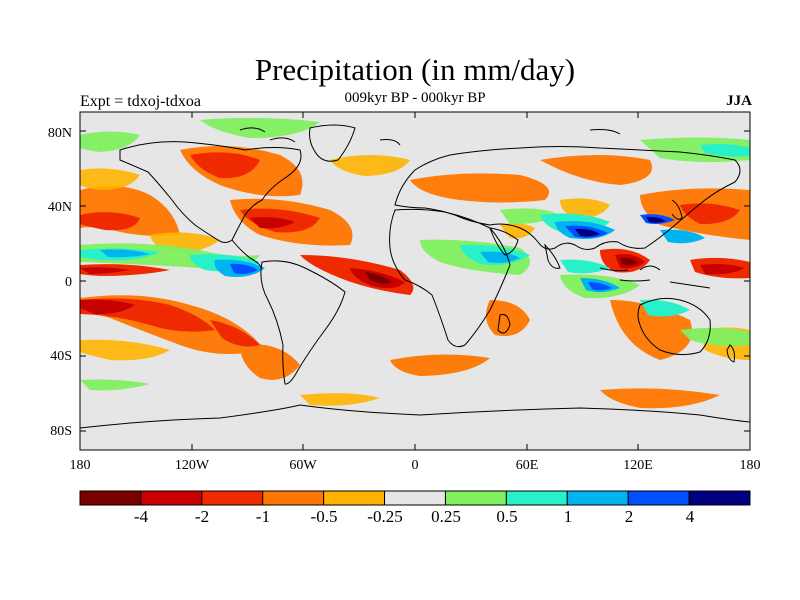 The height and width of the screenshot is (600, 800). What do you see at coordinates (568, 516) in the screenshot?
I see `colorbar-label: 1` at bounding box center [568, 516].